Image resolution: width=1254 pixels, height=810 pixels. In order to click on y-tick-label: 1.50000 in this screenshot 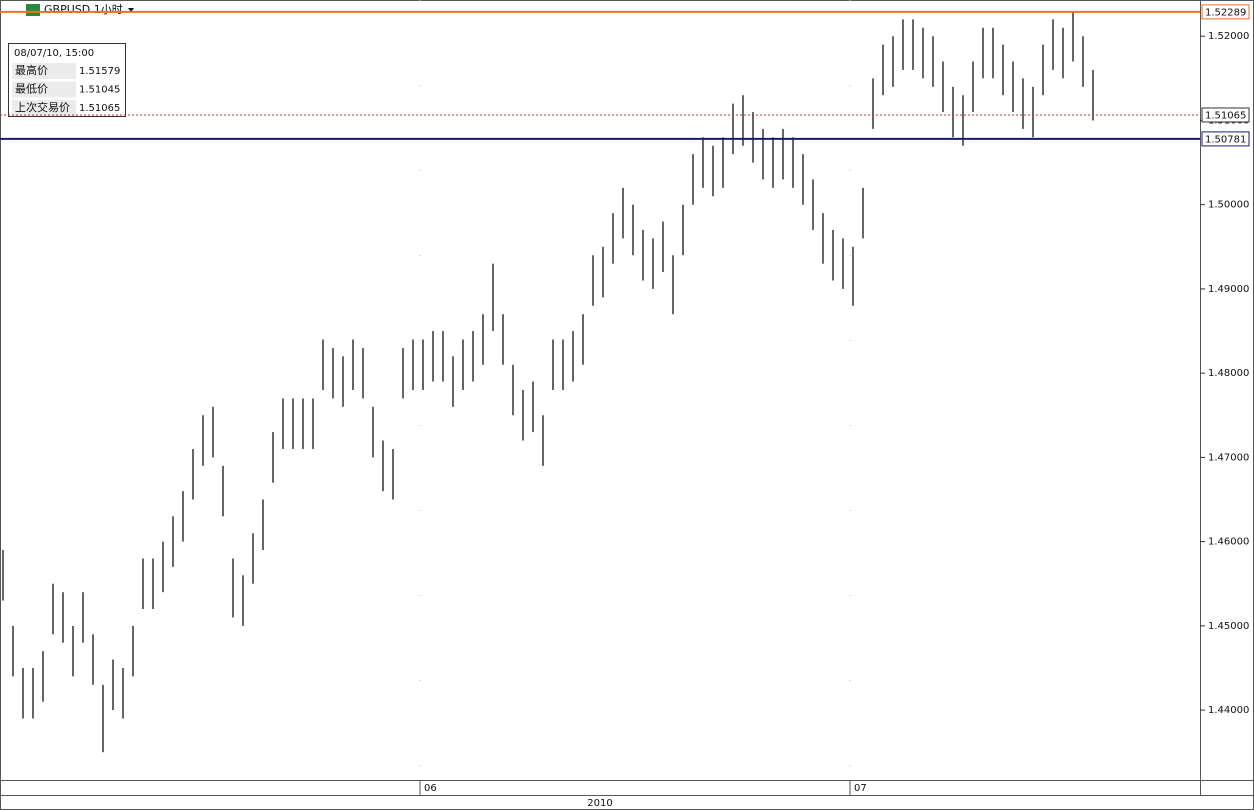, I will do `click(1228, 205)`.